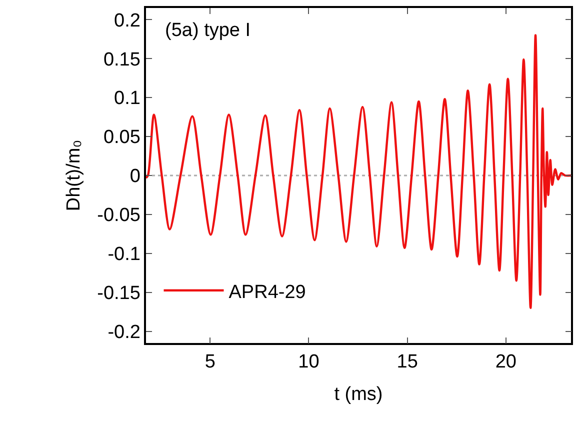  I want to click on x-tick-label: 20, so click(505, 362).